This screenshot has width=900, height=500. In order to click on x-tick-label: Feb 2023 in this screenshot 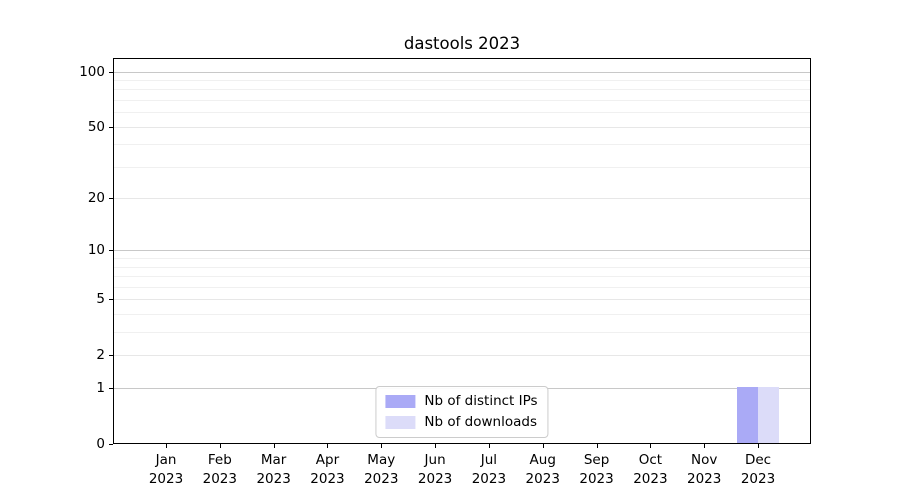, I will do `click(220, 470)`.